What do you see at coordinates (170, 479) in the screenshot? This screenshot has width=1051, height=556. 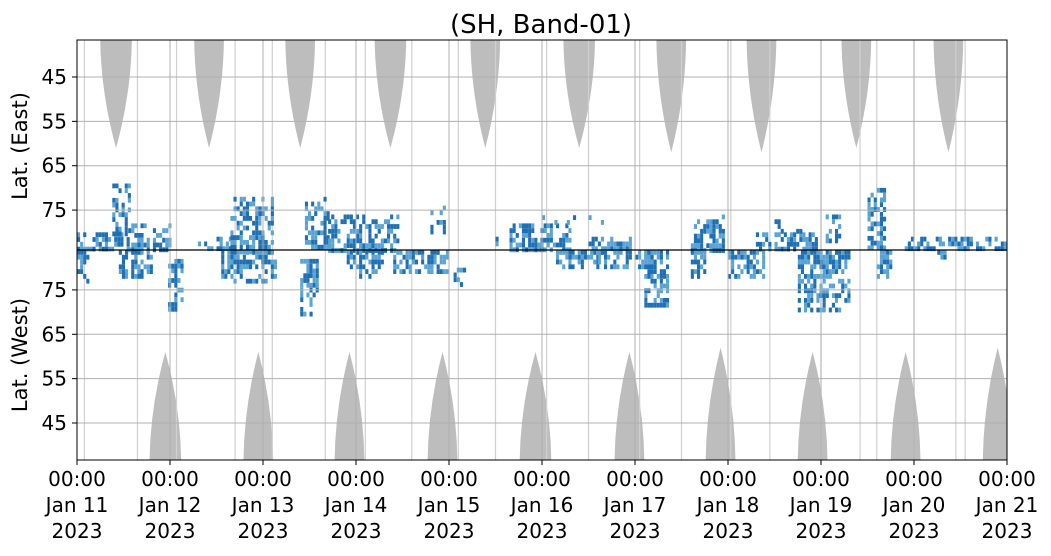 I see `xtick-label-line: 00:00` at bounding box center [170, 479].